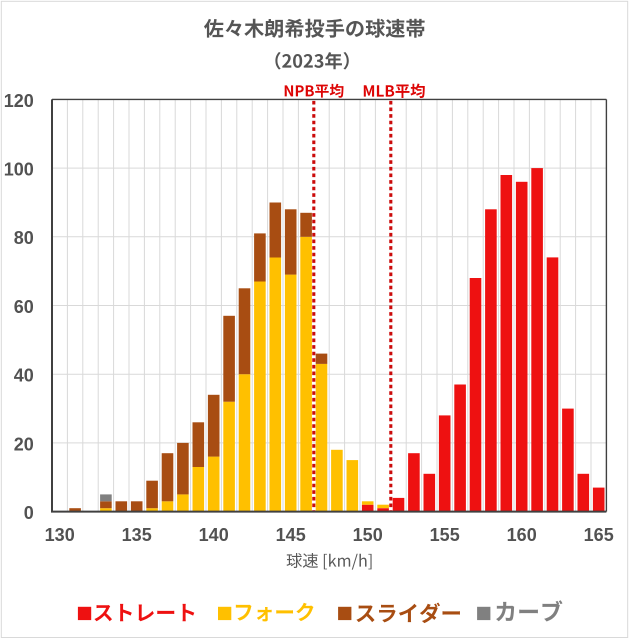 The width and height of the screenshot is (630, 640). I want to click on svg-text: 130, so click(60, 535).